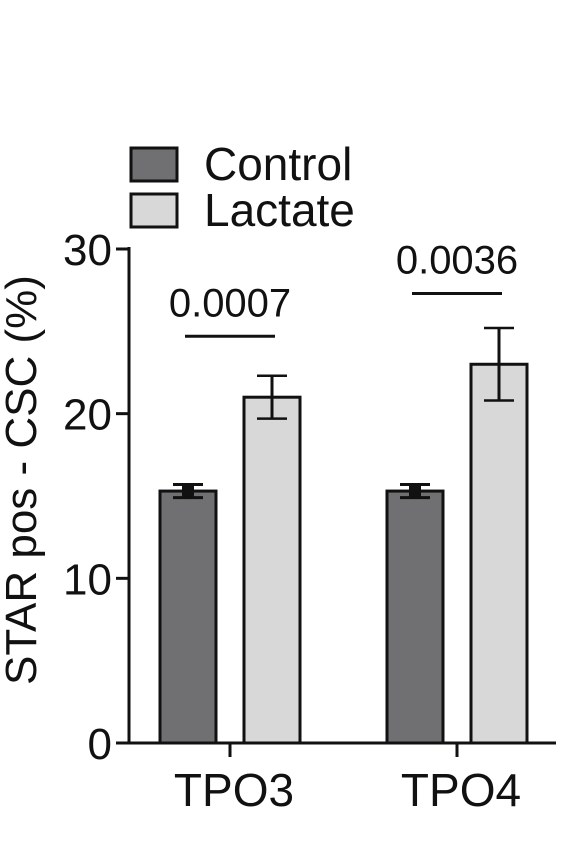 The height and width of the screenshot is (866, 562). Describe the element at coordinates (347, 779) in the screenshot. I see `x-ticks: TPO3 TPO4` at that location.